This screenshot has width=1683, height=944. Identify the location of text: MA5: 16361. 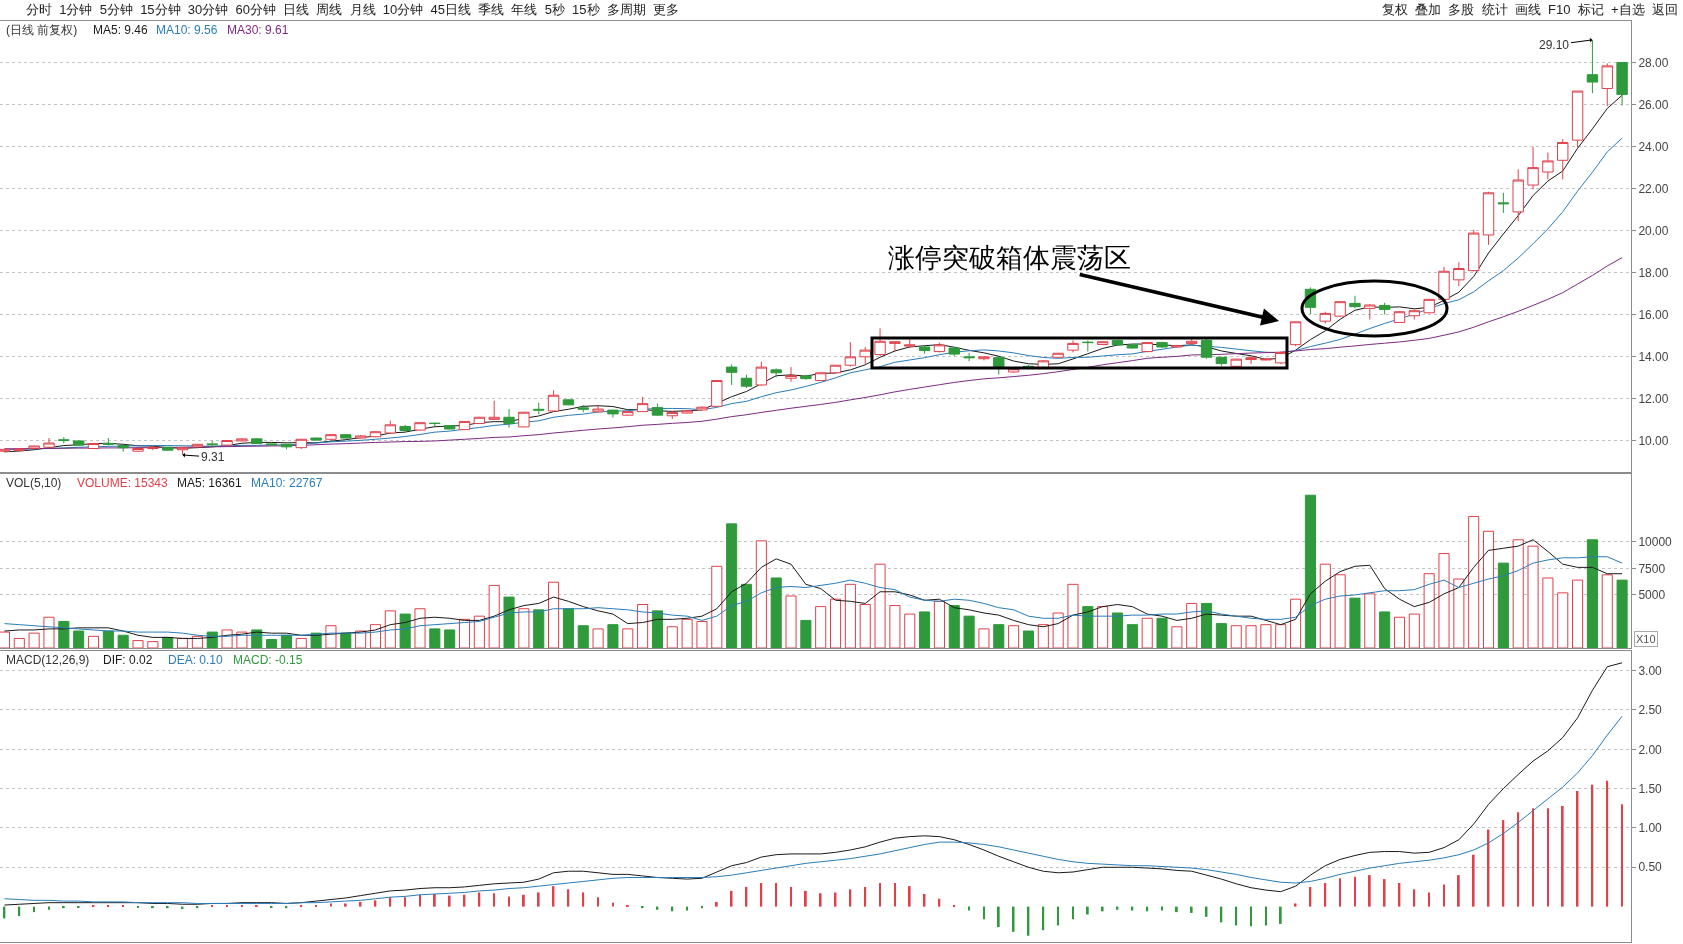
(210, 483).